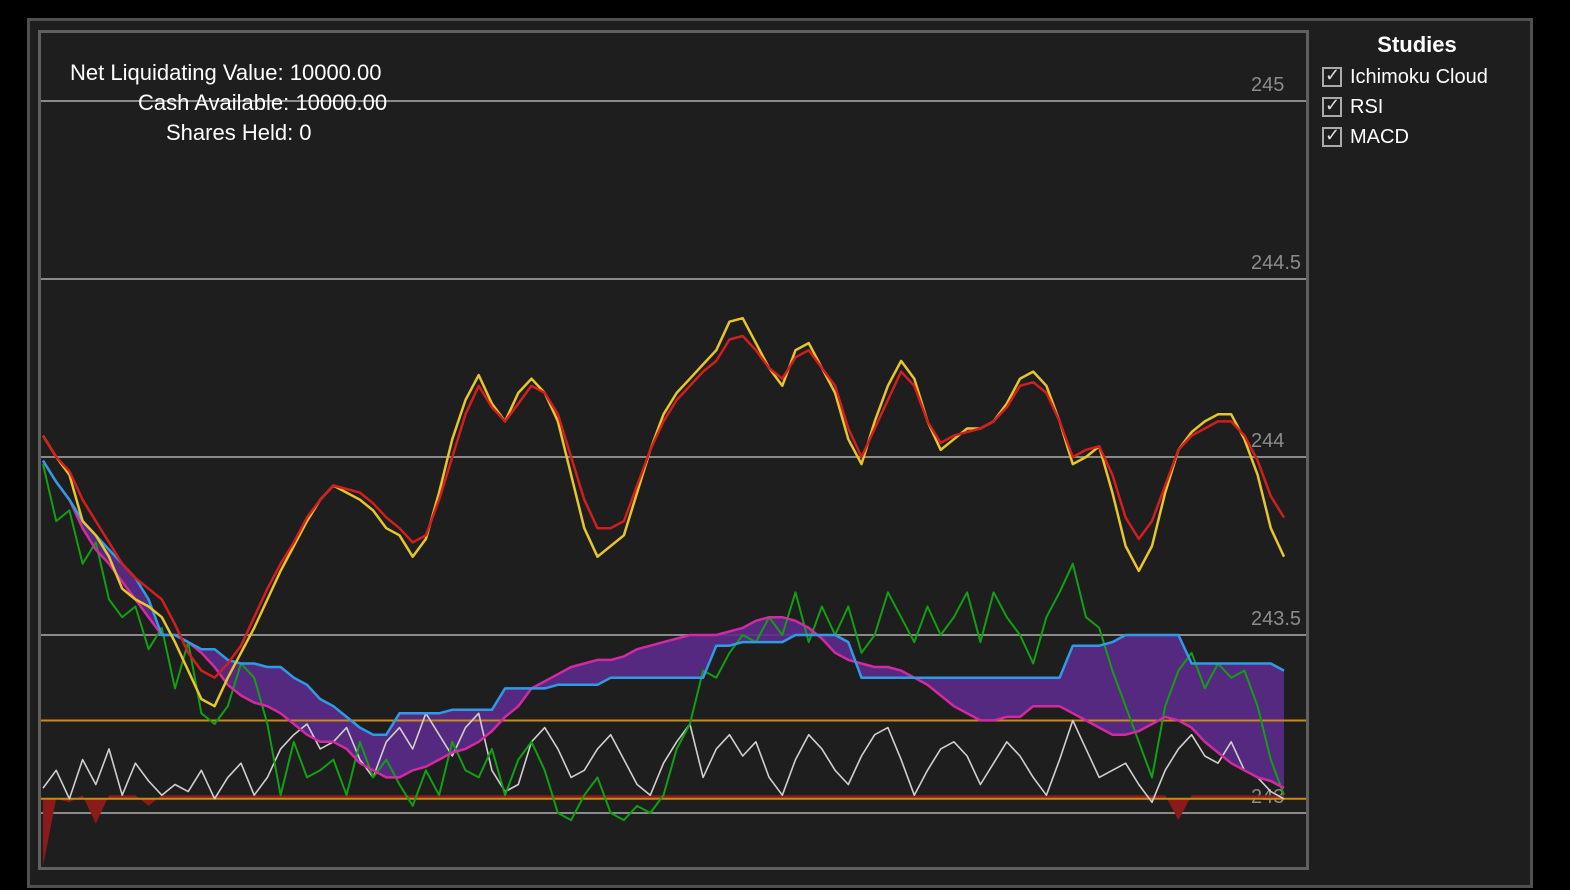  I want to click on macd-area, so click(663, 831).